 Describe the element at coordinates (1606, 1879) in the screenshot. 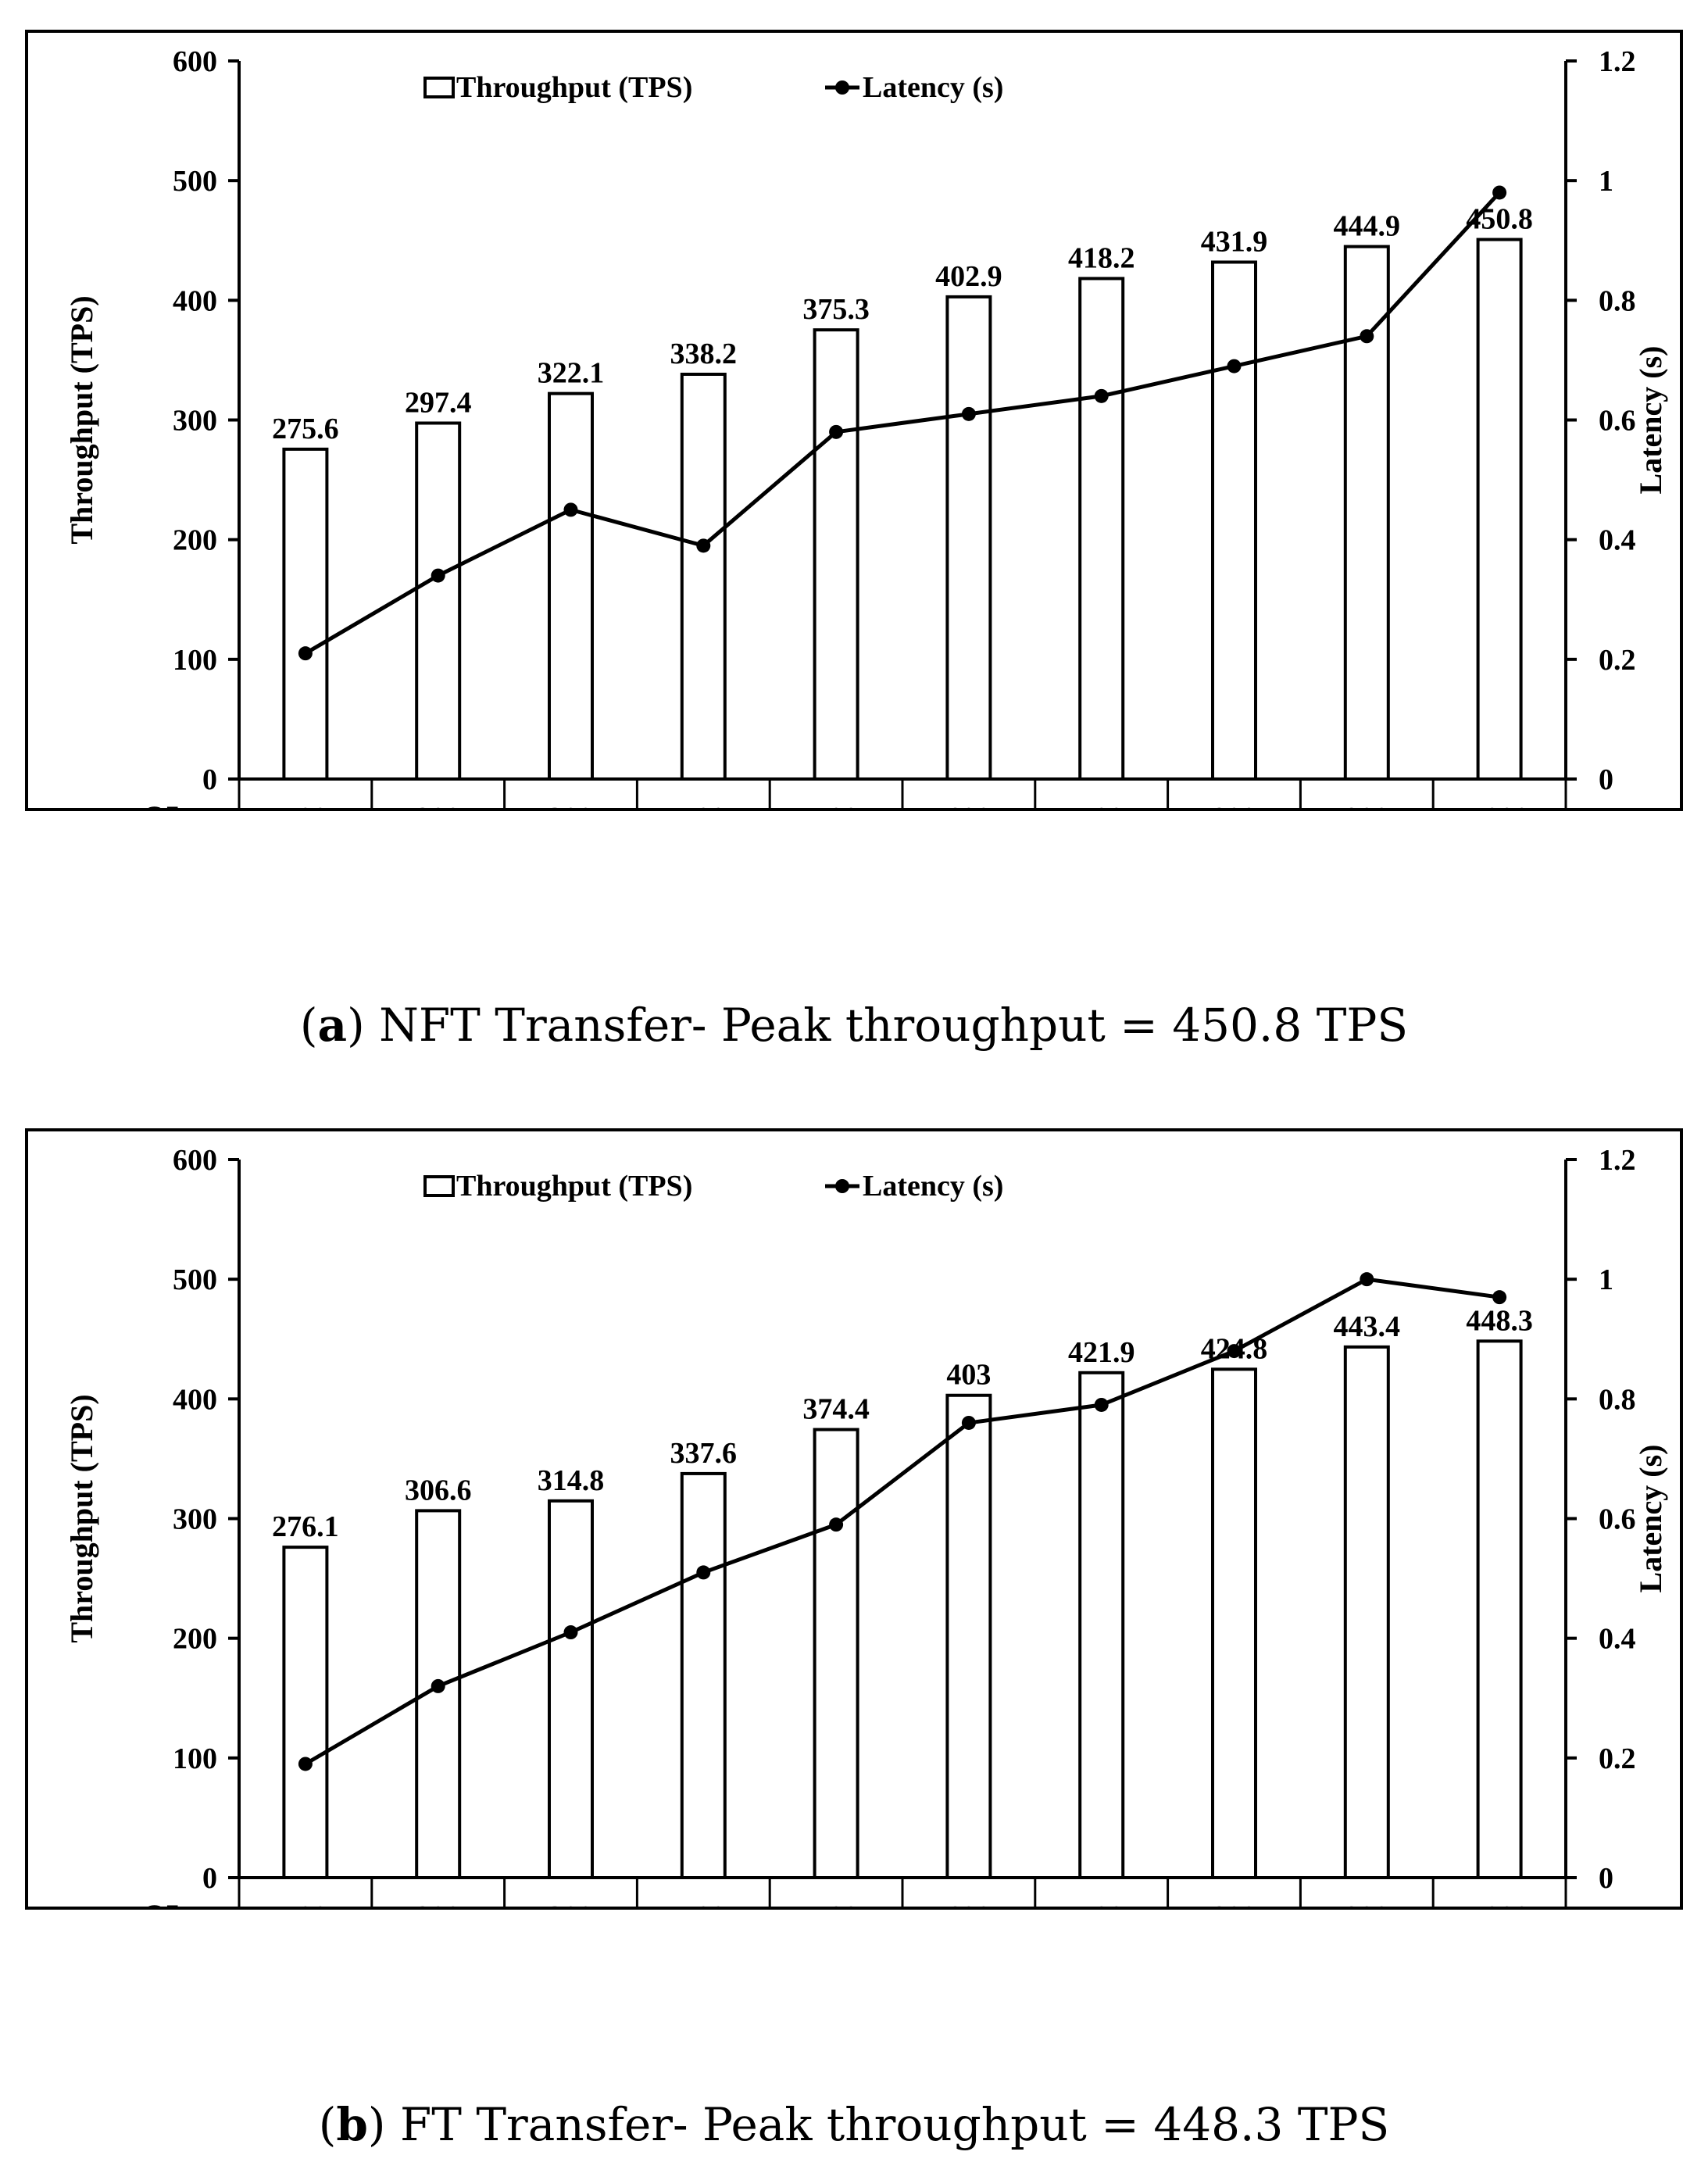

I see `panel-b-right-tick-label: 0` at that location.